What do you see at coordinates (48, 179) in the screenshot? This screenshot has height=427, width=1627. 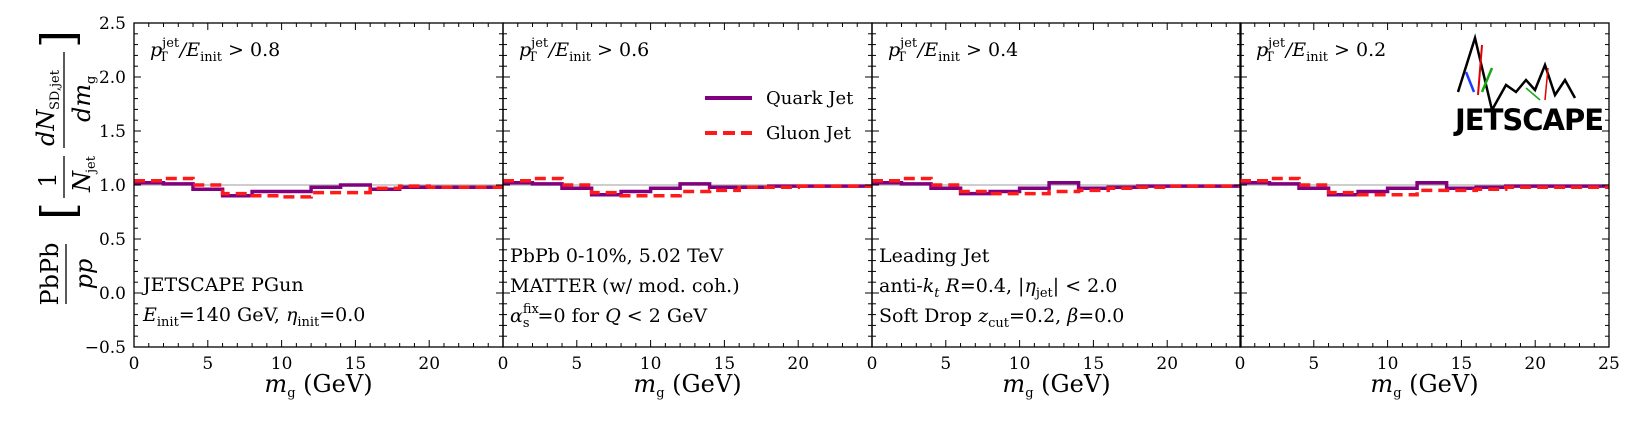 I see `ylabel-frac1-num: 1` at bounding box center [48, 179].